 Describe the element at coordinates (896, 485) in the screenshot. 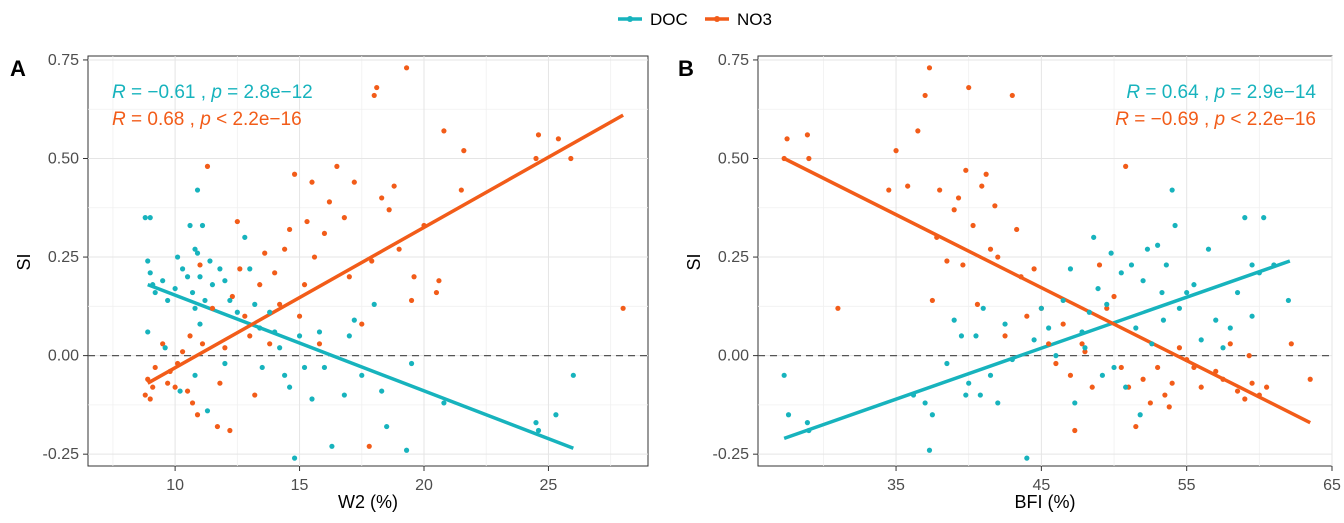

I see `x-tick-label-b: 35` at that location.